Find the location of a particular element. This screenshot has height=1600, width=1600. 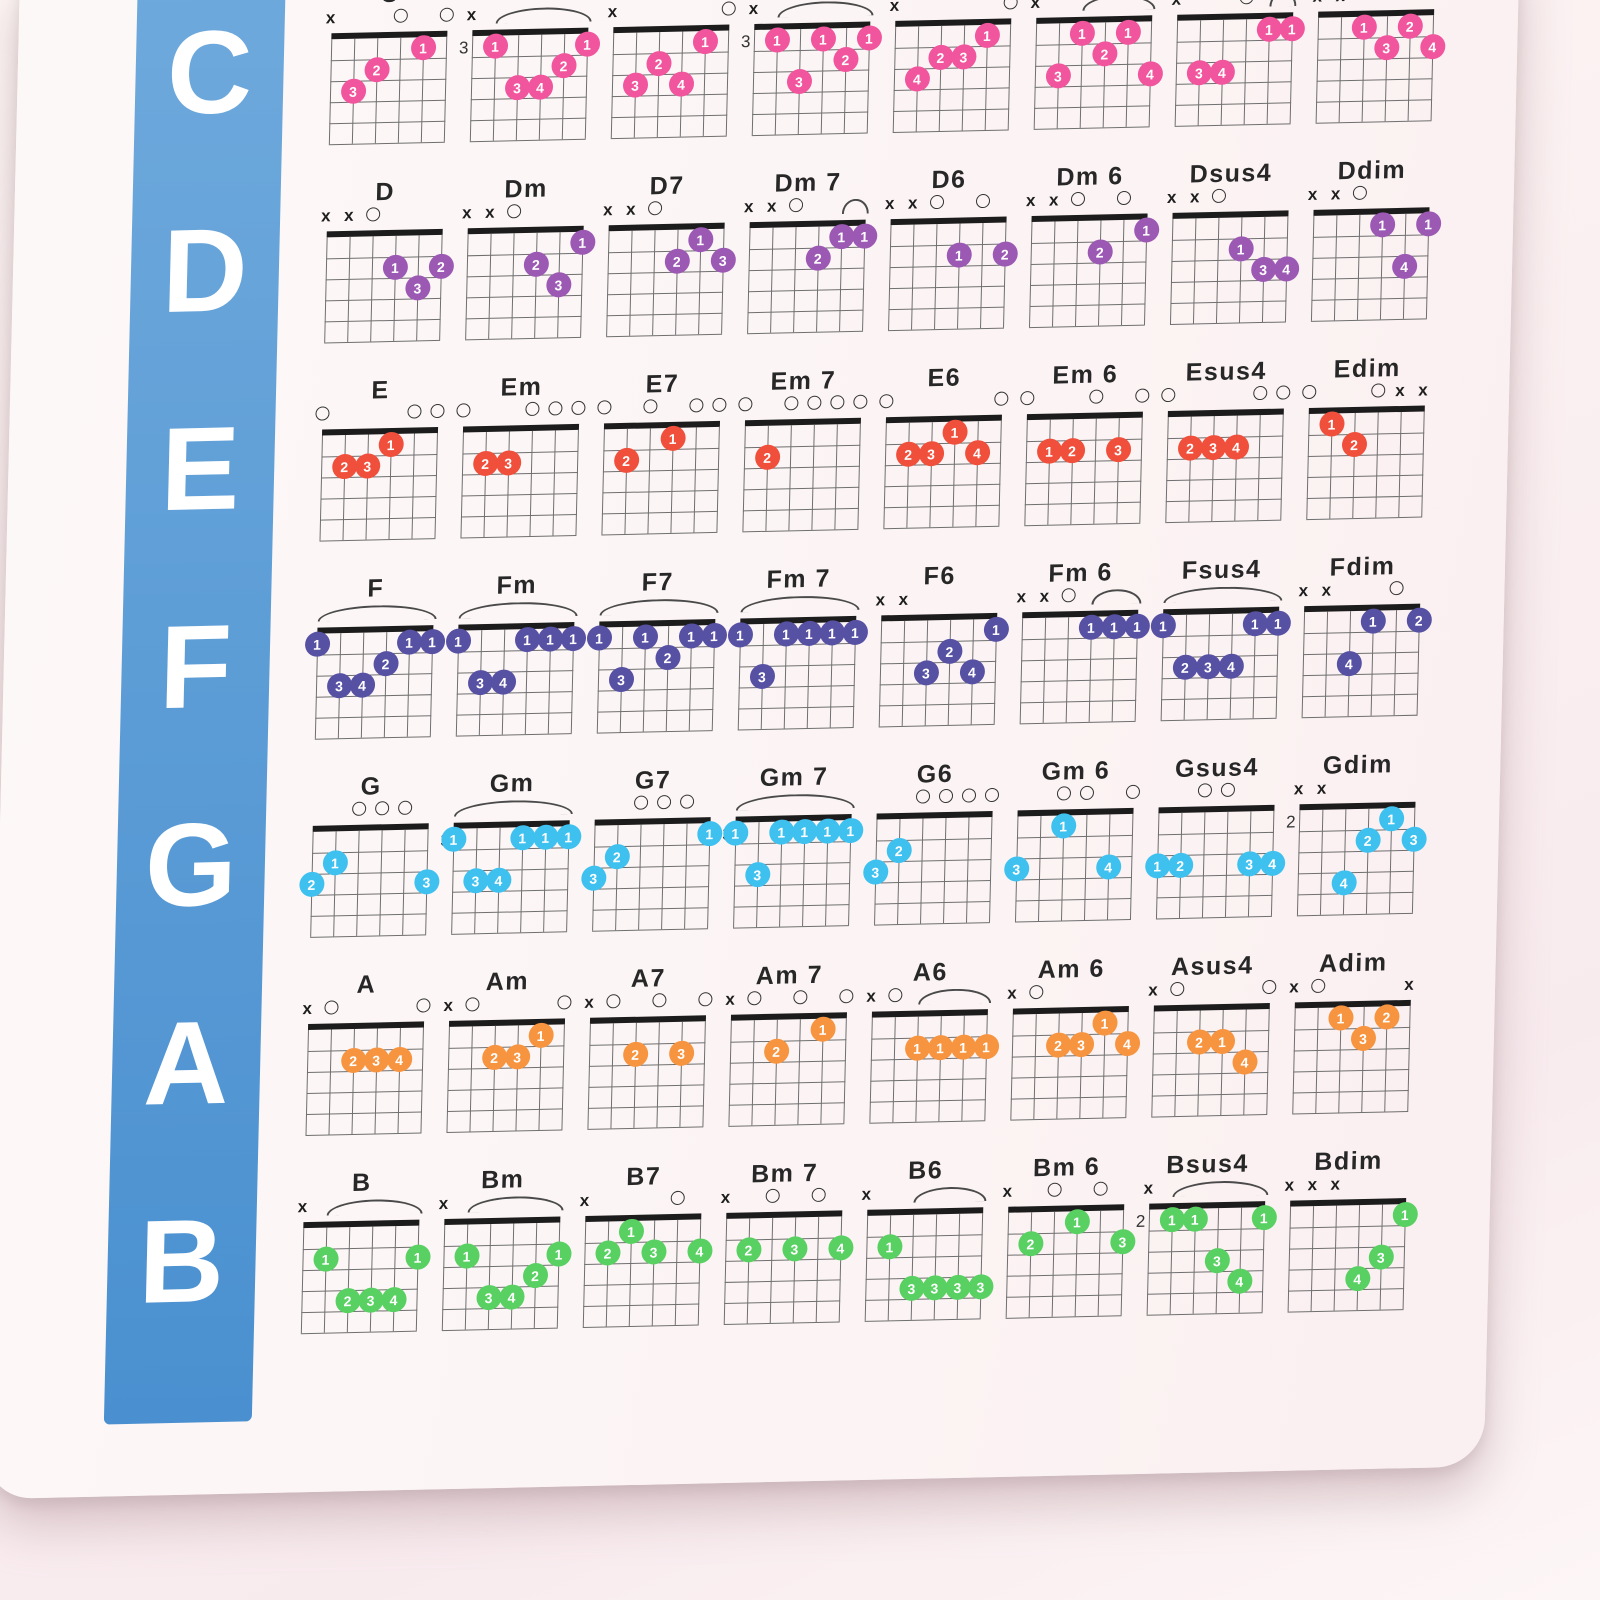

chord-diagram-b6: B6 x 1 3 3 3 3 is located at coordinates (924, 1253).